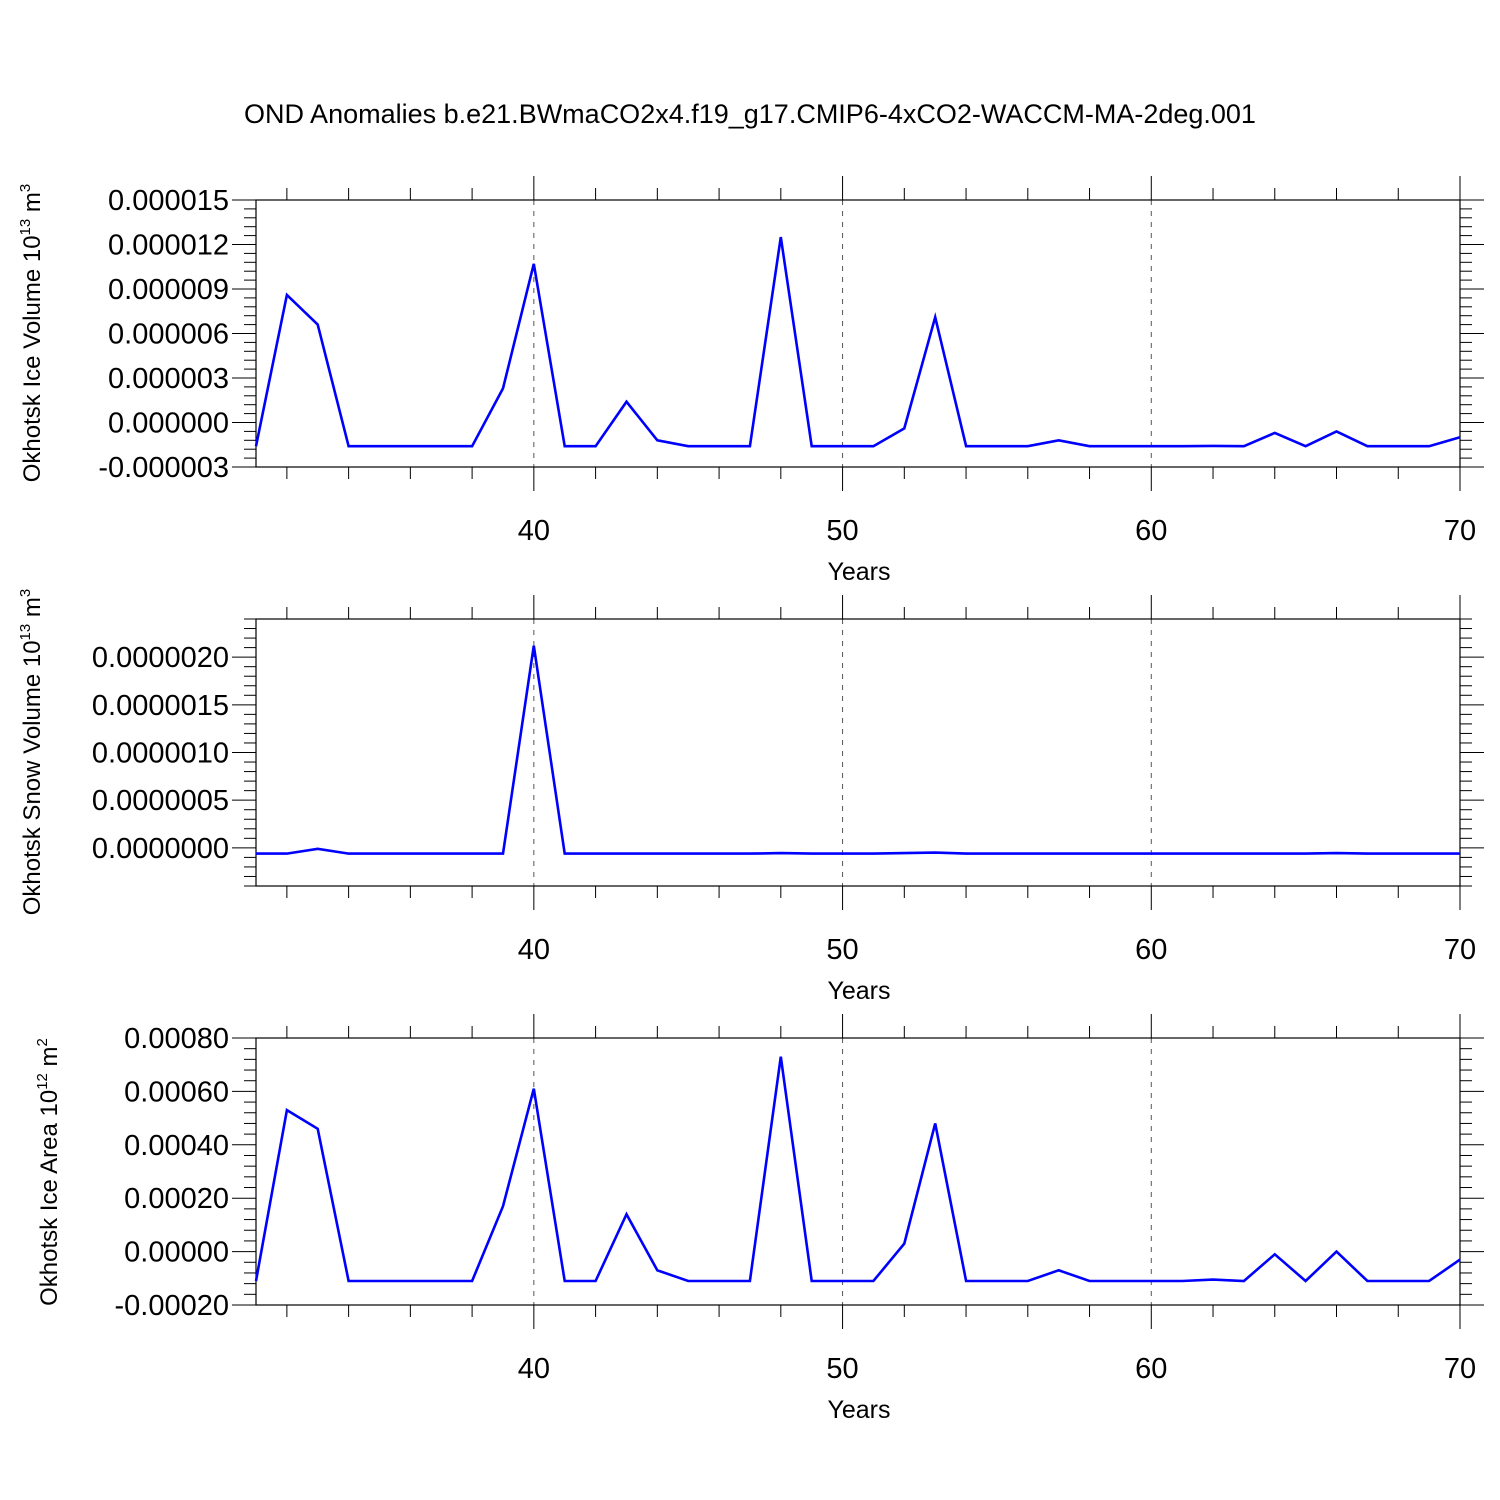 The image size is (1500, 1500). What do you see at coordinates (176, 1199) in the screenshot?
I see `y-tick-label: 0.00020` at bounding box center [176, 1199].